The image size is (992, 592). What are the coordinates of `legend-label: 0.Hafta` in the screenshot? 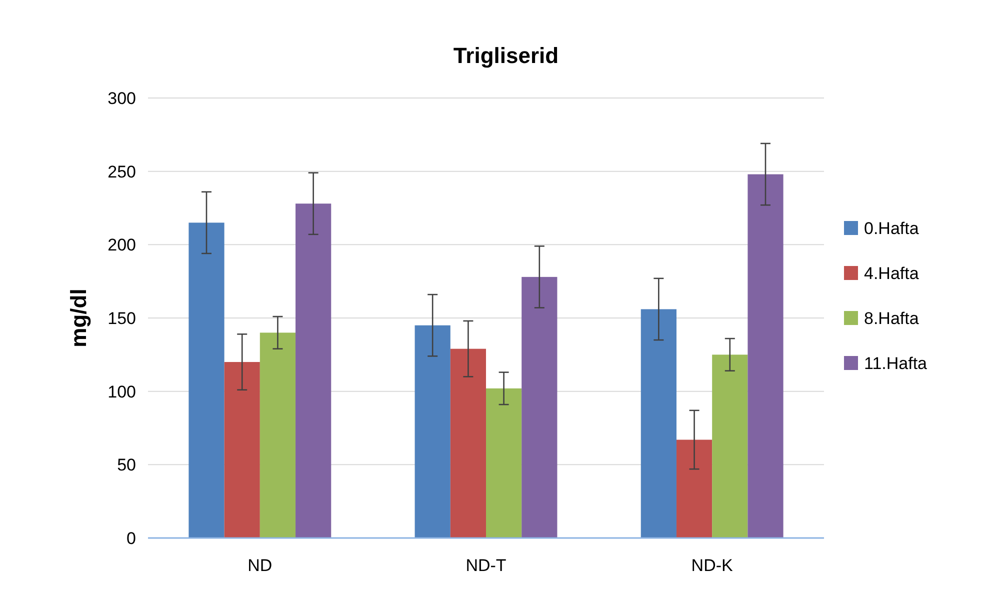 It's located at (892, 228).